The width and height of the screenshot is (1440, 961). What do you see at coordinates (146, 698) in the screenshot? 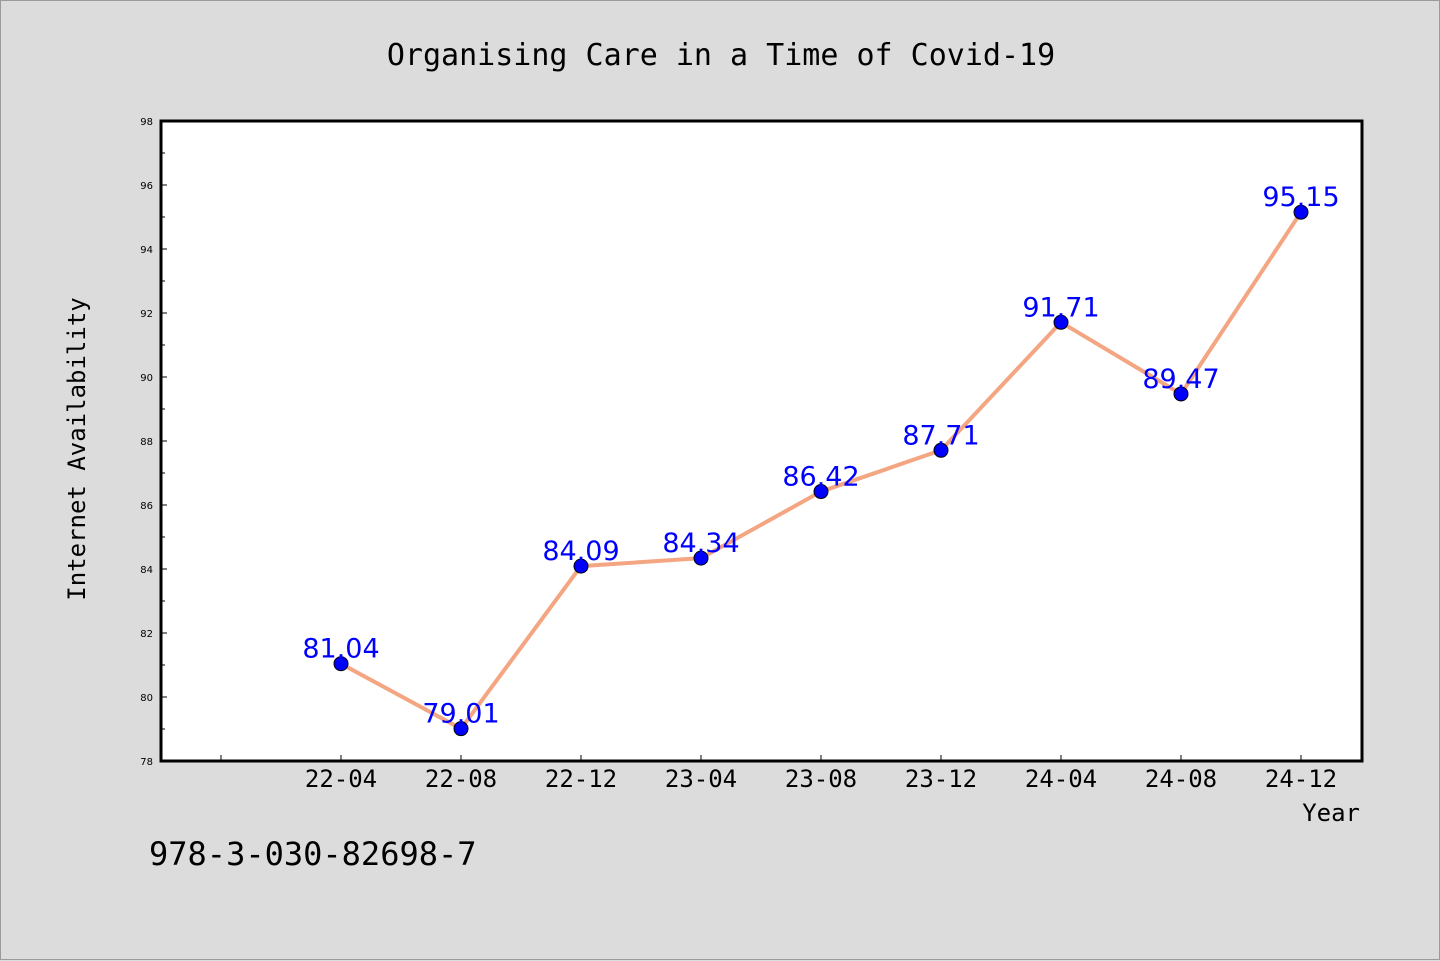
I see `y-tick-label: 80` at bounding box center [146, 698].